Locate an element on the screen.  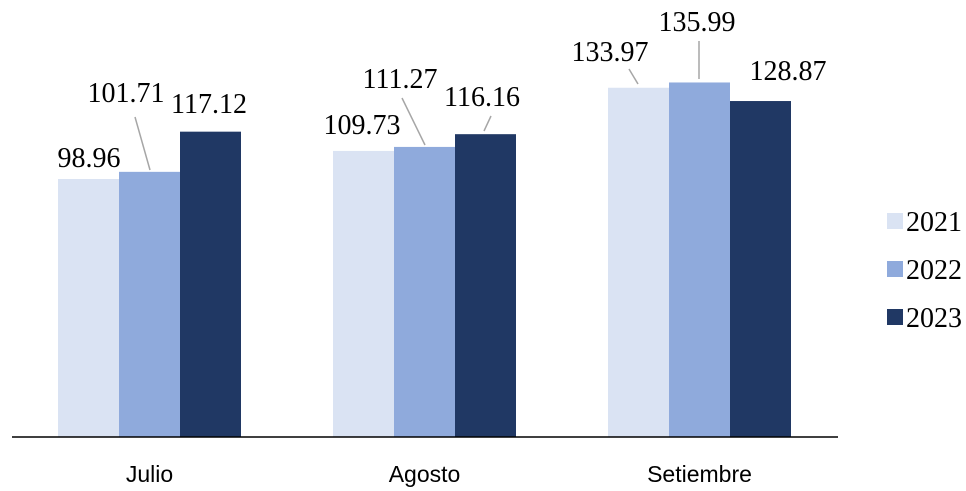
bar-agosto-2023 is located at coordinates (485, 285).